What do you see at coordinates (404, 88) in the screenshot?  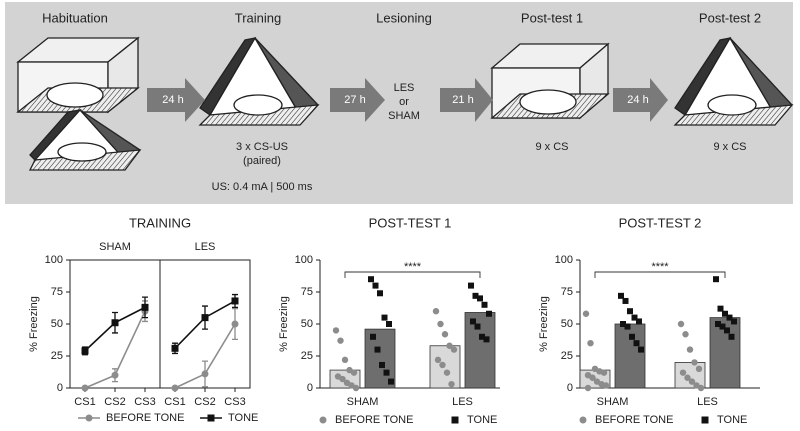 I see `lesion-option: LES` at bounding box center [404, 88].